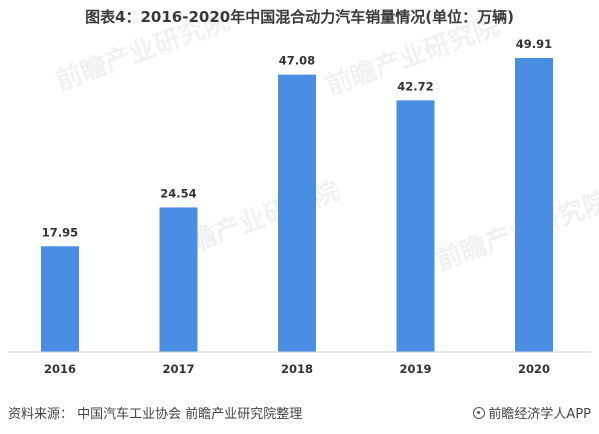  I want to click on watermark-text: 前瞻产业研究院, so click(143, 50).